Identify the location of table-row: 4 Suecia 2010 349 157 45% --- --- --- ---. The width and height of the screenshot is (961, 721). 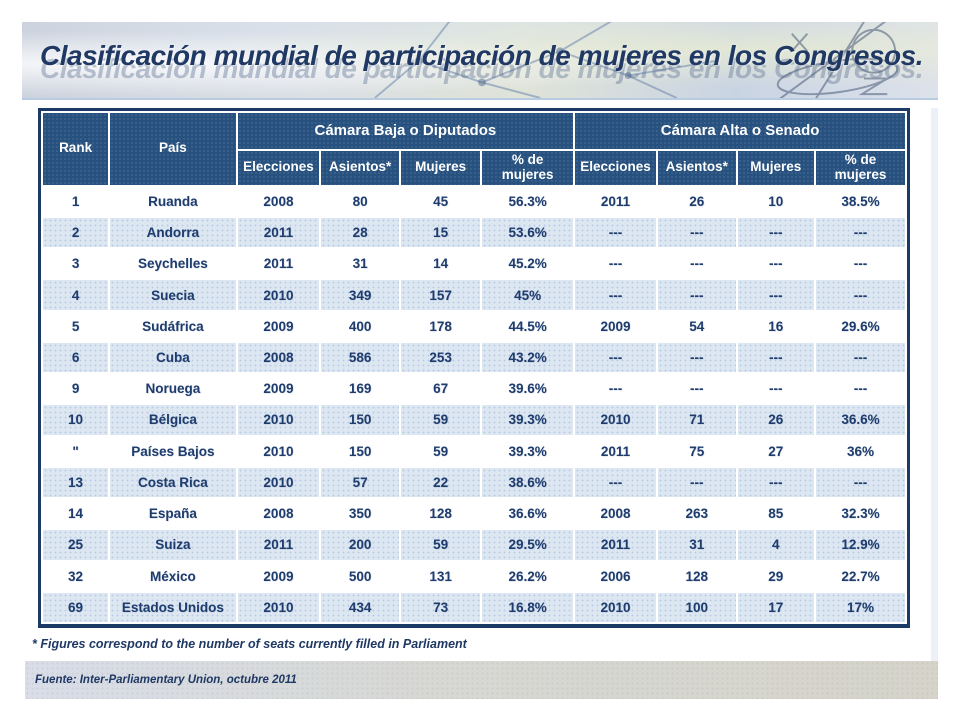
(474, 295).